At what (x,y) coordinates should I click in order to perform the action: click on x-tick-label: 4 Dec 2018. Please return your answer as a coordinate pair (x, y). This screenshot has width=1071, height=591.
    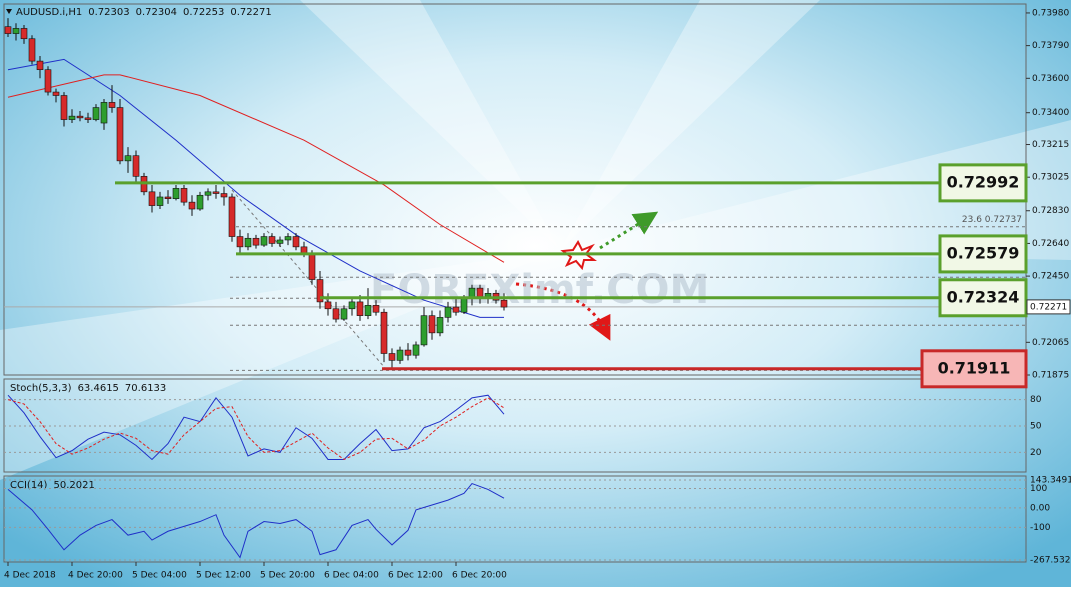
    Looking at the image, I should click on (30, 576).